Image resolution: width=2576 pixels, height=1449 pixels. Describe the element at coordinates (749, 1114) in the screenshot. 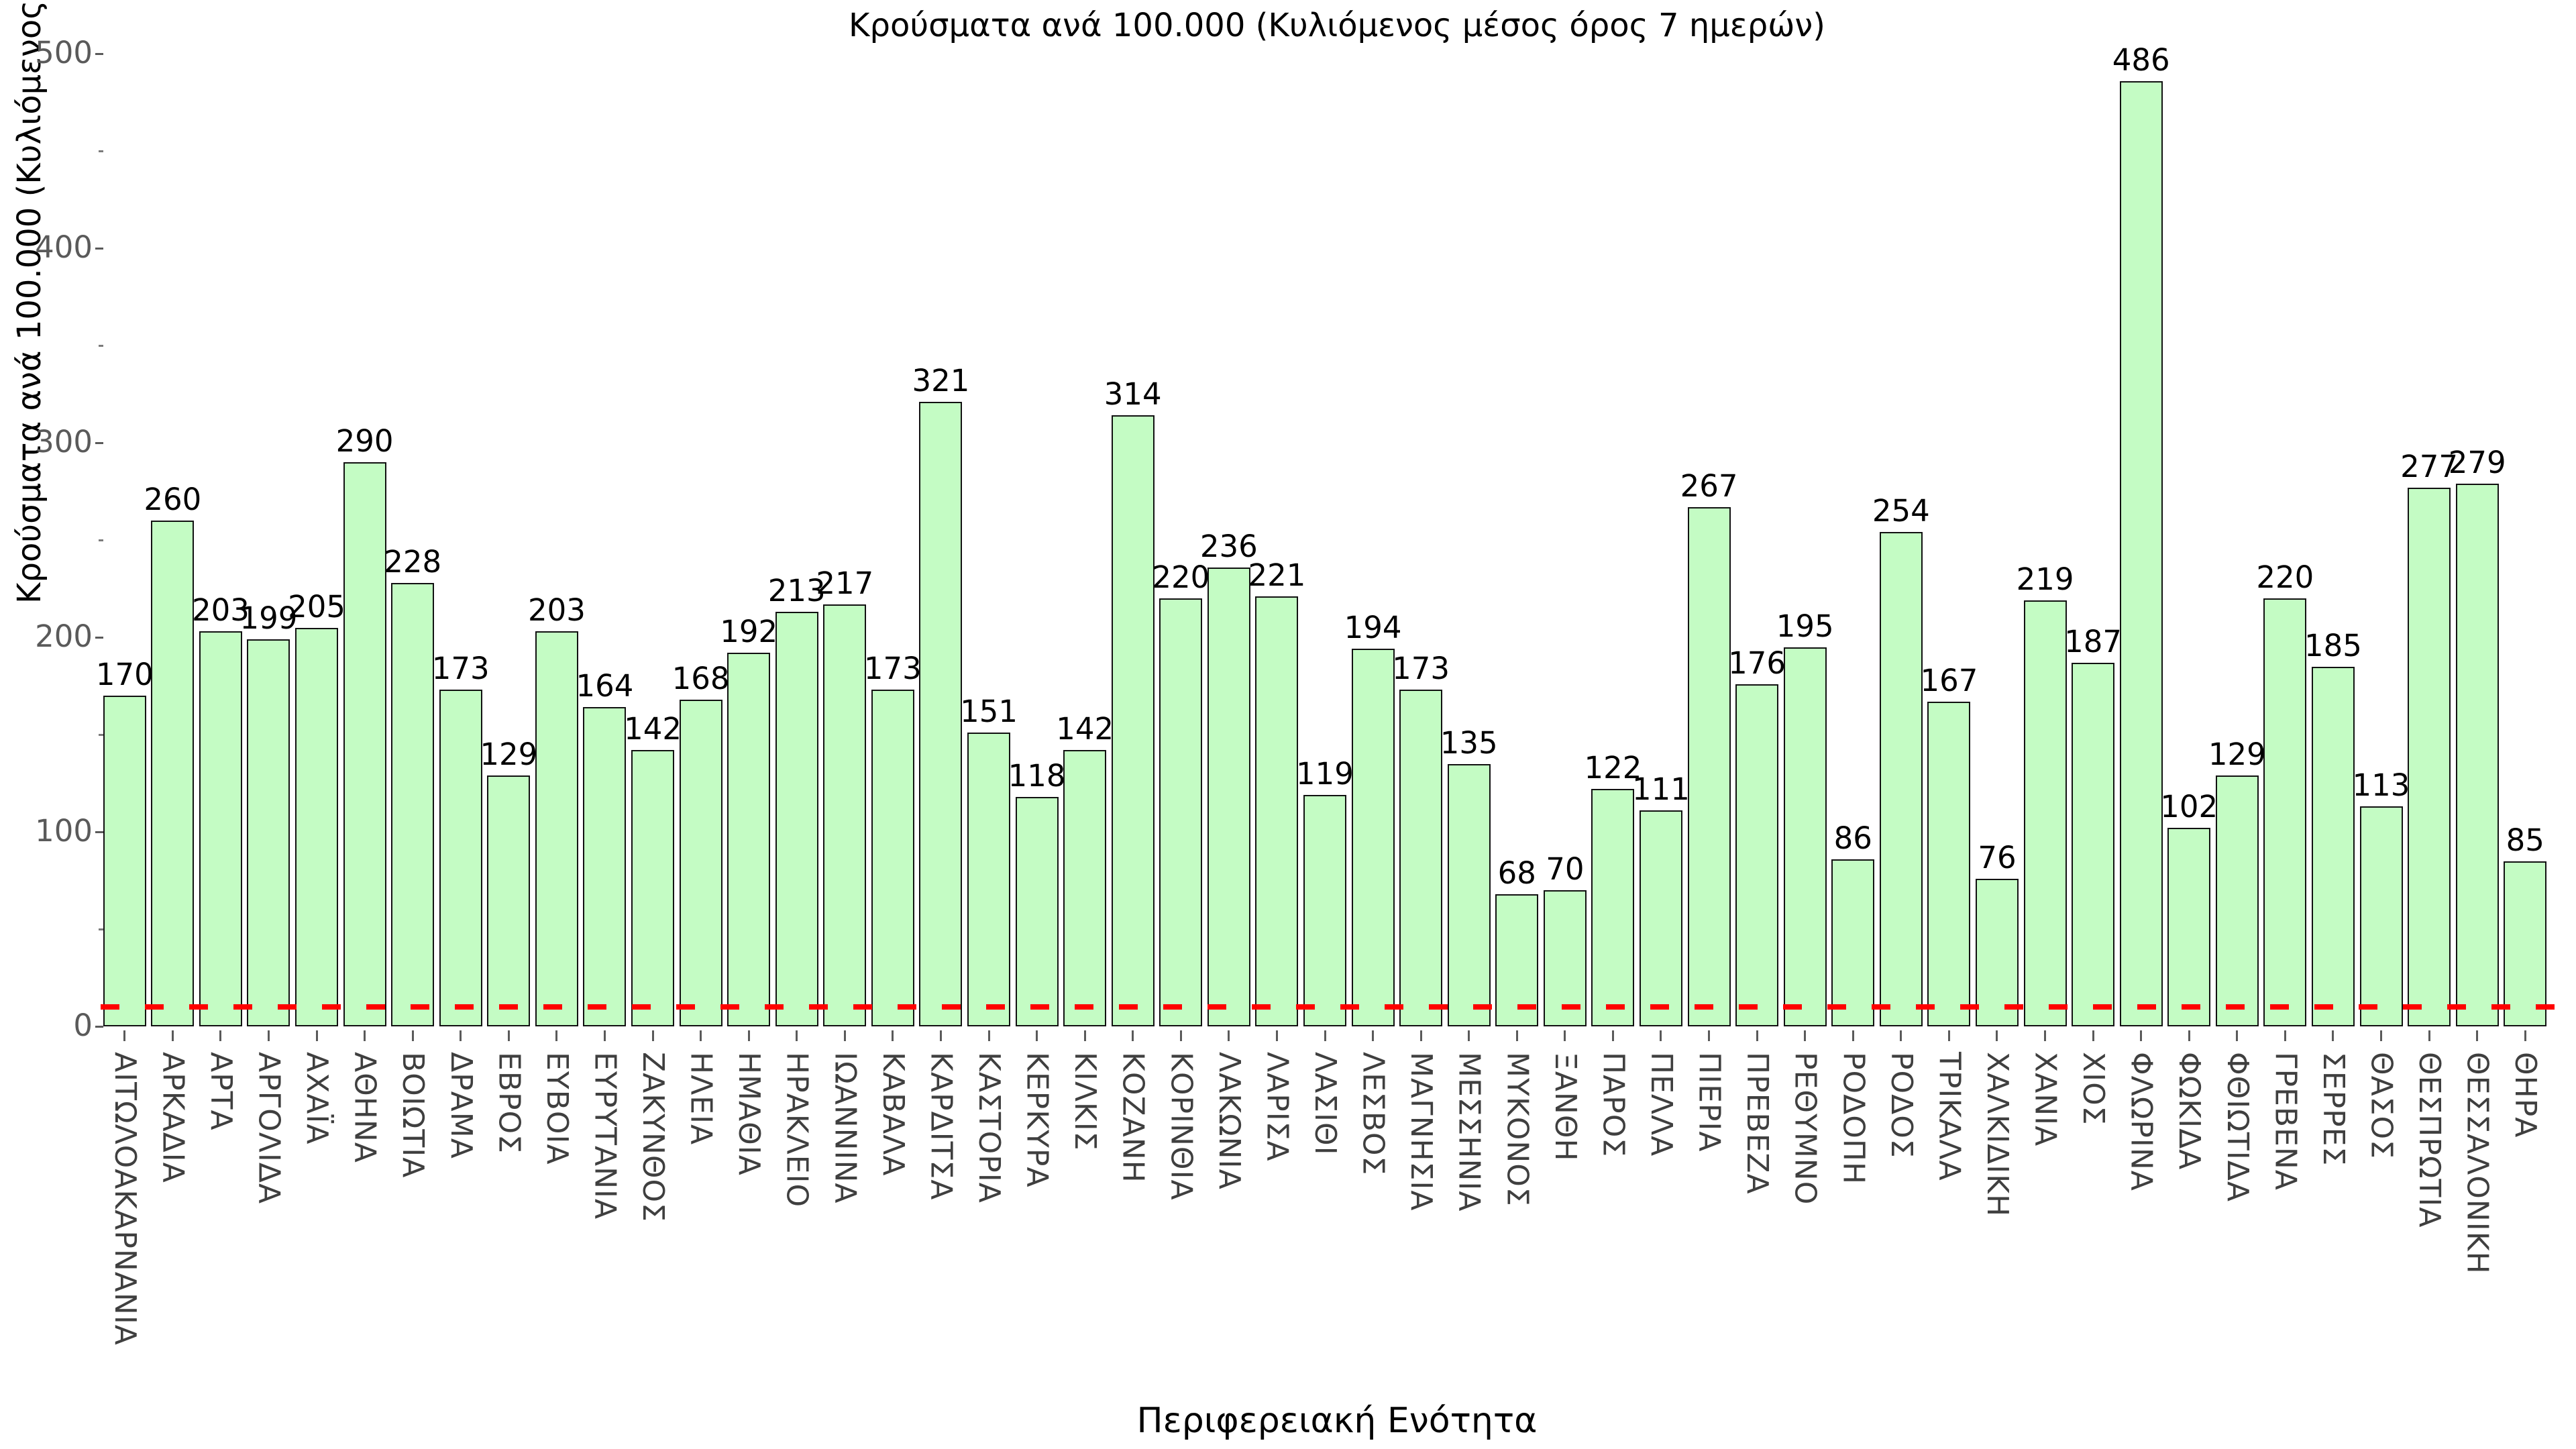

I see `x-tick-label: ΗΜΑΘΙΑ` at that location.